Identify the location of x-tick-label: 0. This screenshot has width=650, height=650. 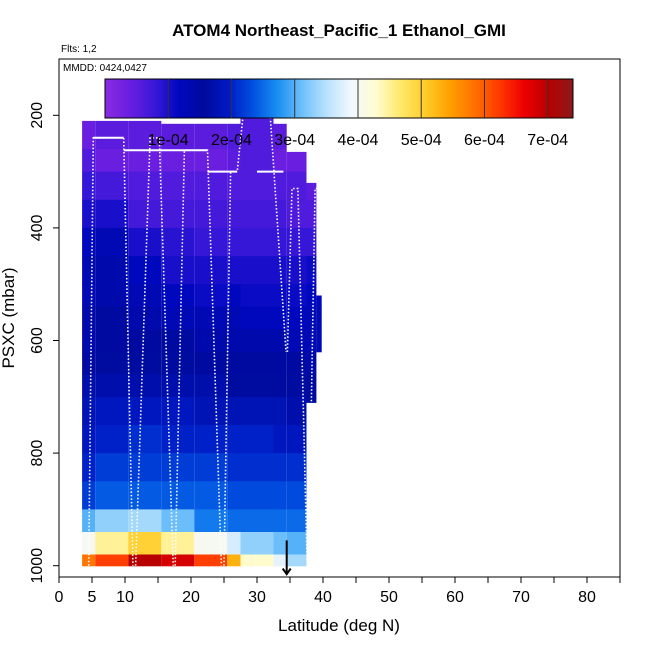
(59, 597).